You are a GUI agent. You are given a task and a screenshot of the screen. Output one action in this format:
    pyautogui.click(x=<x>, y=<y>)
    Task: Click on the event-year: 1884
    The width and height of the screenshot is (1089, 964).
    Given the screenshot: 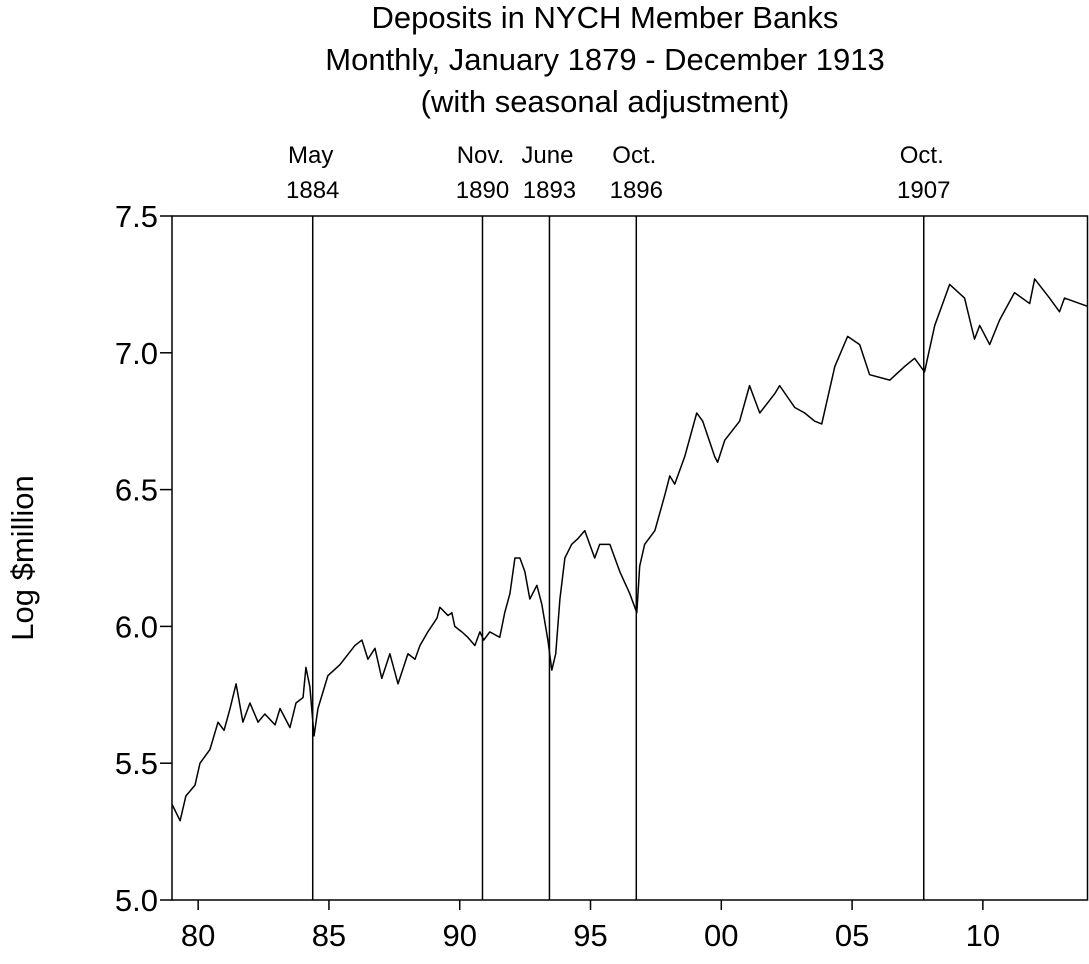 What is the action you would take?
    pyautogui.click(x=312, y=190)
    